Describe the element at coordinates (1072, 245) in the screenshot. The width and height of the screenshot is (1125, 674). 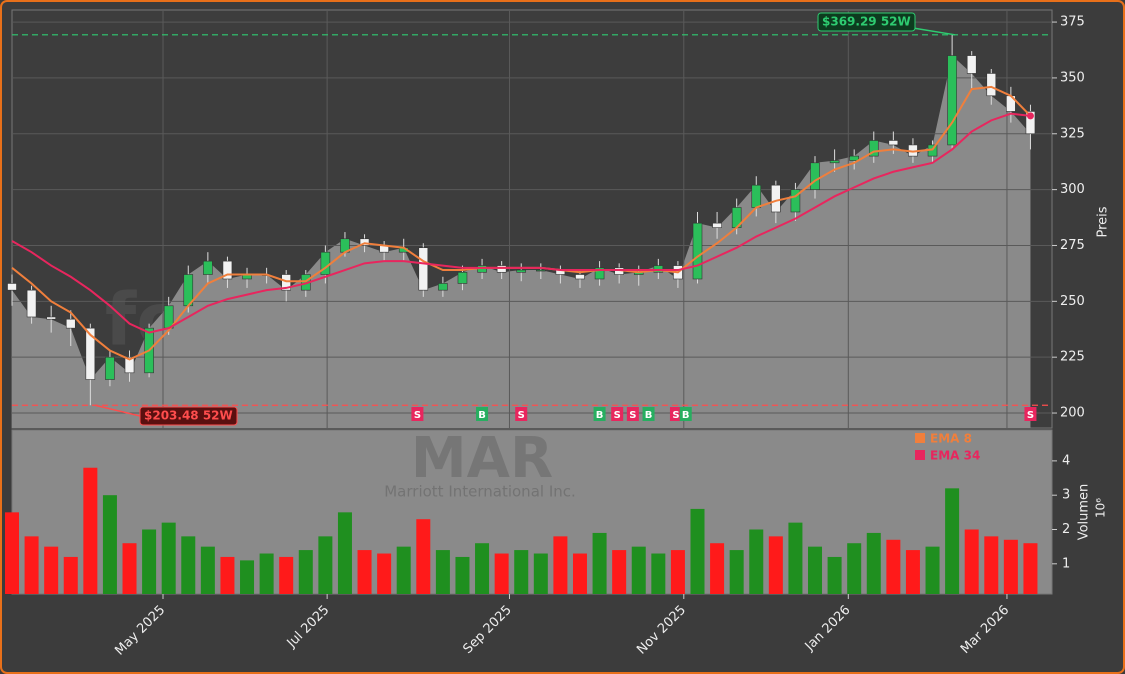
I see `y-tick-label: 275` at that location.